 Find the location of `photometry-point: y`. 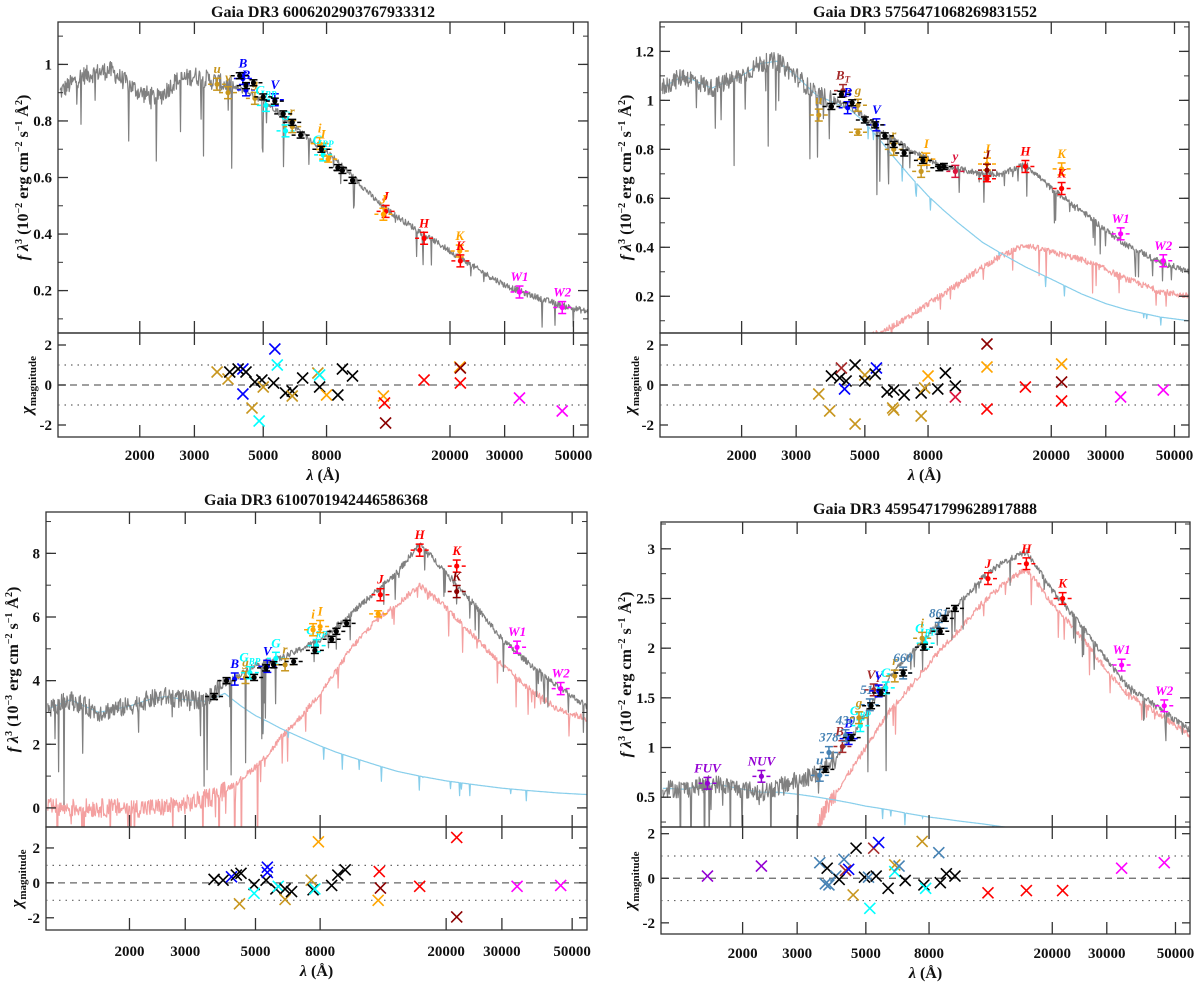

photometry-point: y is located at coordinates (955, 163).